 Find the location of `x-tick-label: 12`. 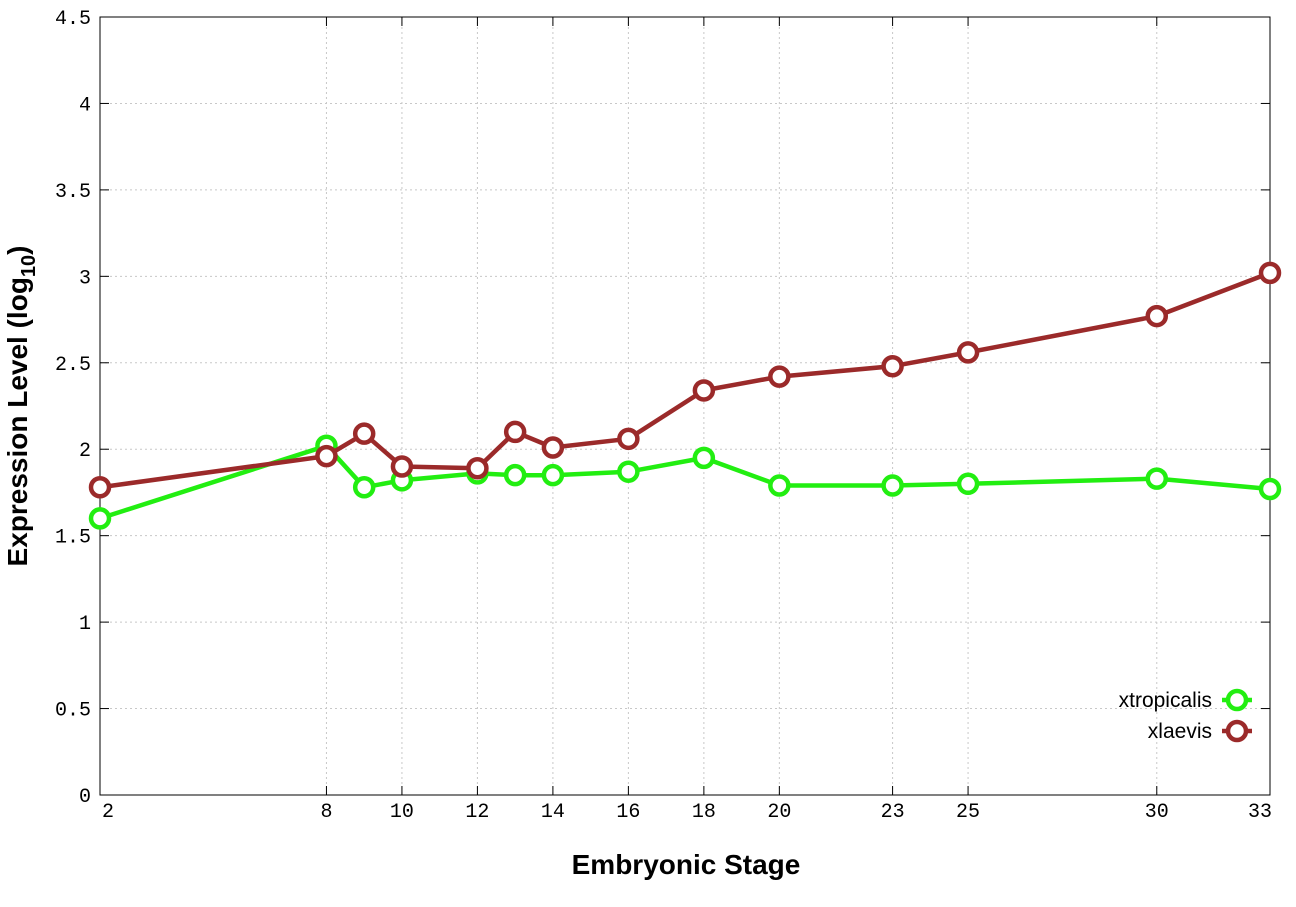

x-tick-label: 12 is located at coordinates (477, 812).